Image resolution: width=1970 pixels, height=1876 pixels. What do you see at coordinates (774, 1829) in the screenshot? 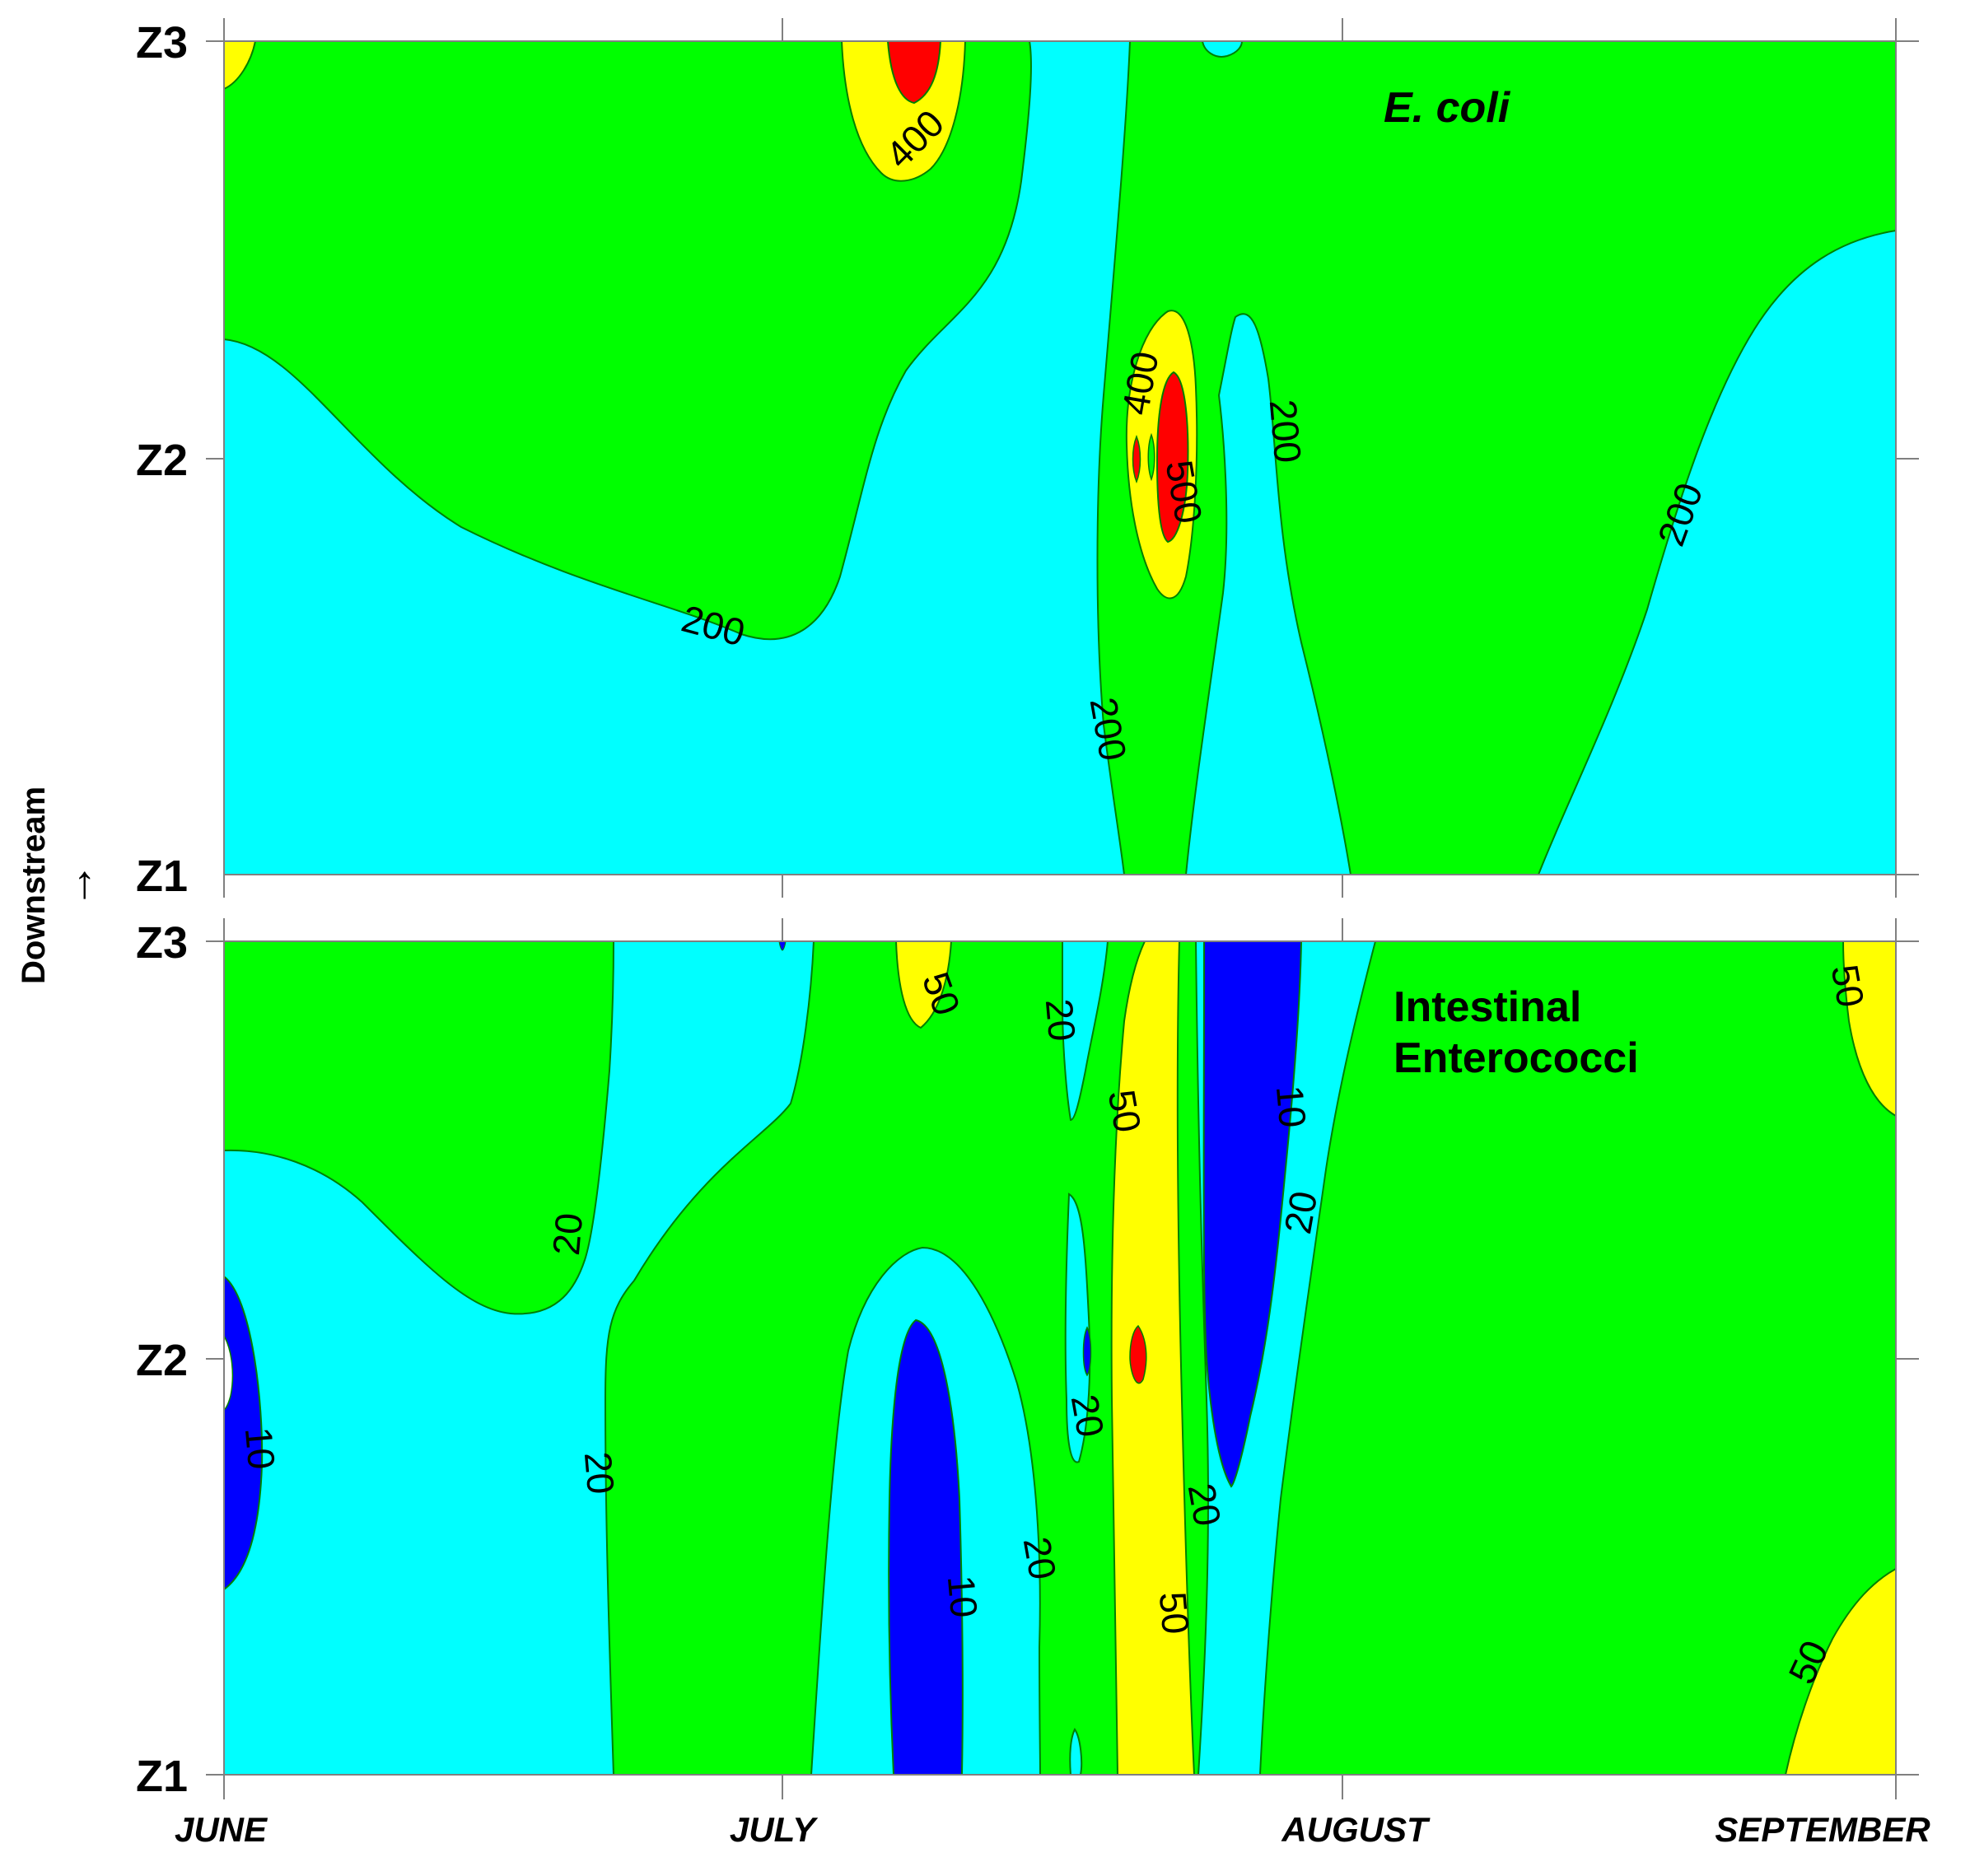
I see `x-tick-label: JULY` at bounding box center [774, 1829].